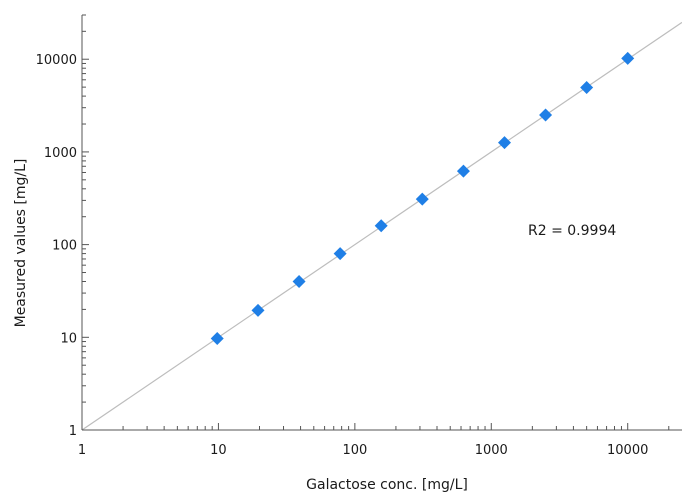 The image size is (682, 493). Describe the element at coordinates (354, 450) in the screenshot. I see `x-tick-label: 100` at that location.